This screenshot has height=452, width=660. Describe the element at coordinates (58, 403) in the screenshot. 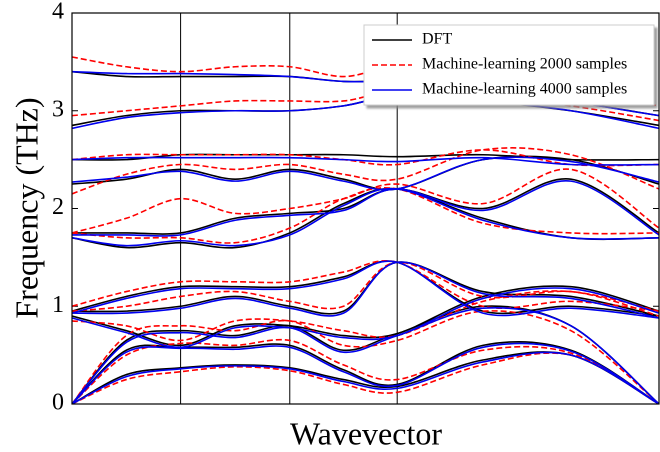

I see `y-tick-label: 0` at that location.